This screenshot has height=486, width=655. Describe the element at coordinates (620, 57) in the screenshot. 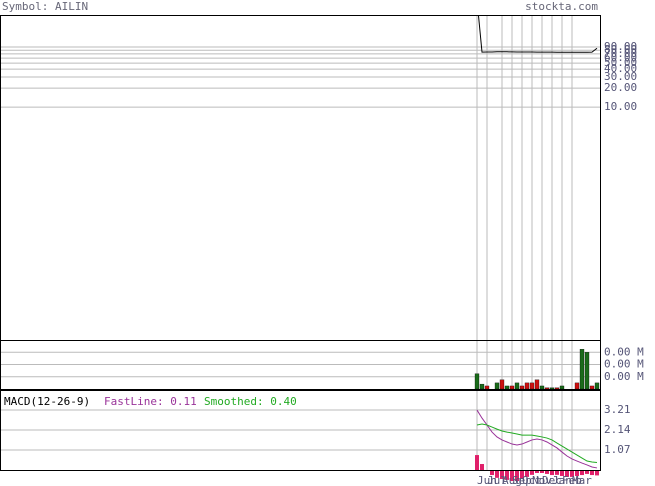

I see `y-tick-label: 60.00` at that location.